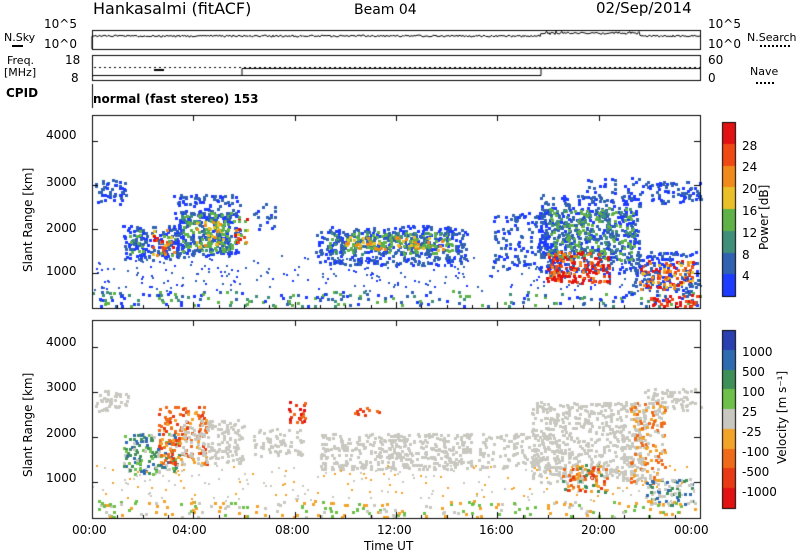  What do you see at coordinates (28, 219) in the screenshot?
I see `power-ylabel: Slant Range [km]` at bounding box center [28, 219].